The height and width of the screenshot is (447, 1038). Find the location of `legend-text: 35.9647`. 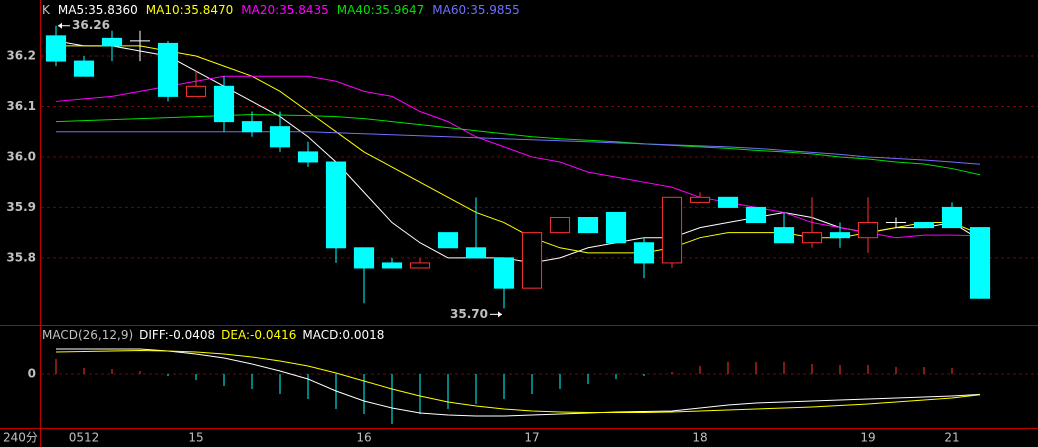

legend-text: 35.9647 is located at coordinates (400, 10).